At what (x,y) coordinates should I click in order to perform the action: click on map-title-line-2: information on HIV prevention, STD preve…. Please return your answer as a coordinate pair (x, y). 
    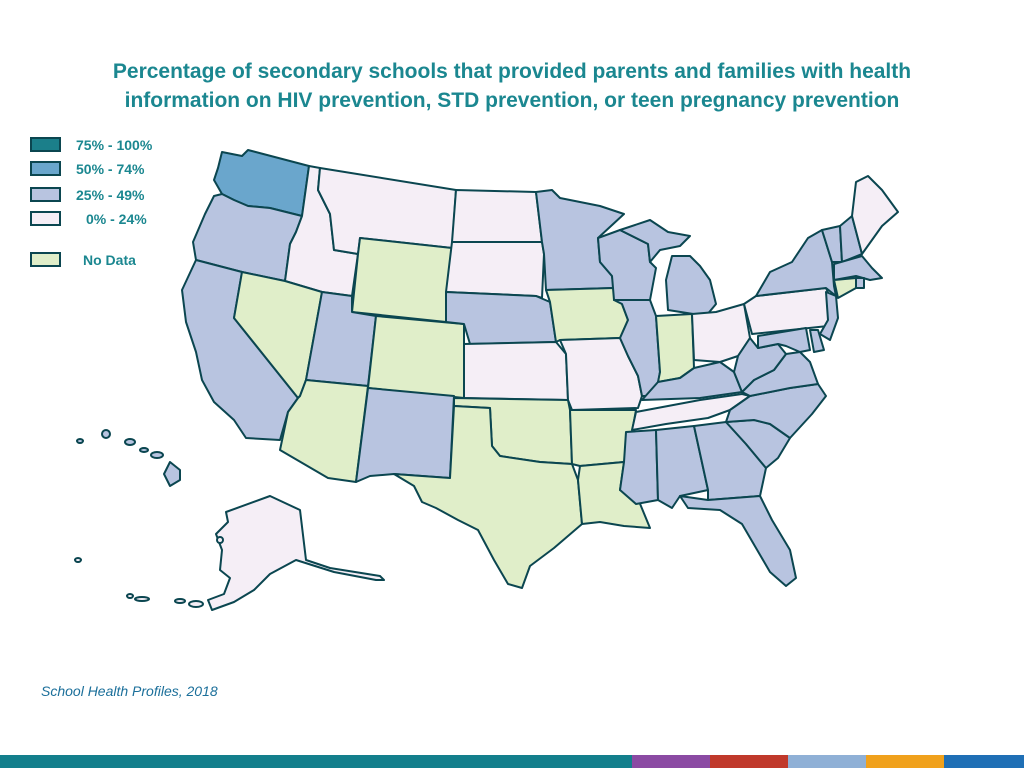
    Looking at the image, I should click on (512, 100).